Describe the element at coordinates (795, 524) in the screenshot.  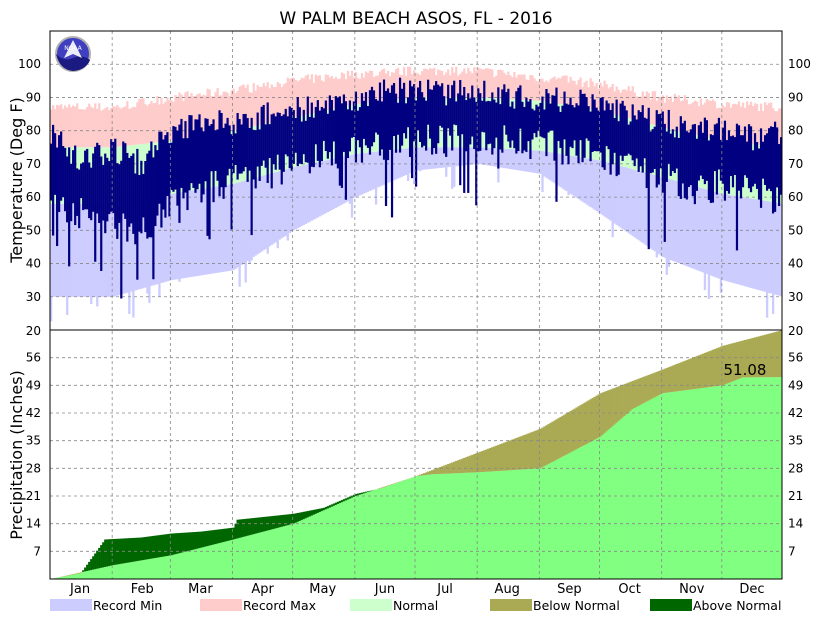
I see `precip-tick-right: 14` at that location.